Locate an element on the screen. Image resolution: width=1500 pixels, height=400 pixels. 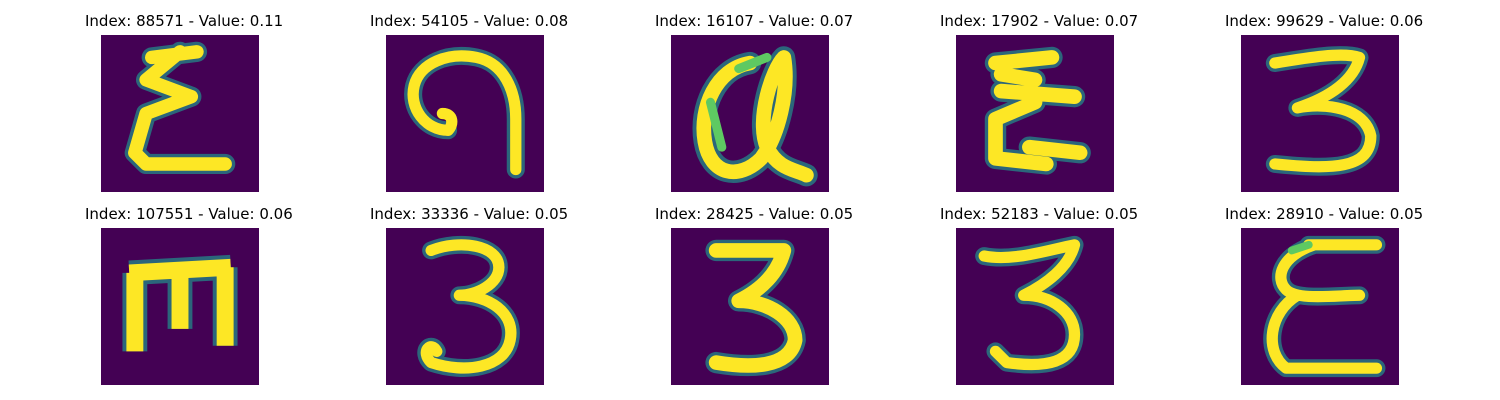
panel-title: Index: 28910 - Value: 0.05 is located at coordinates (1324, 214).